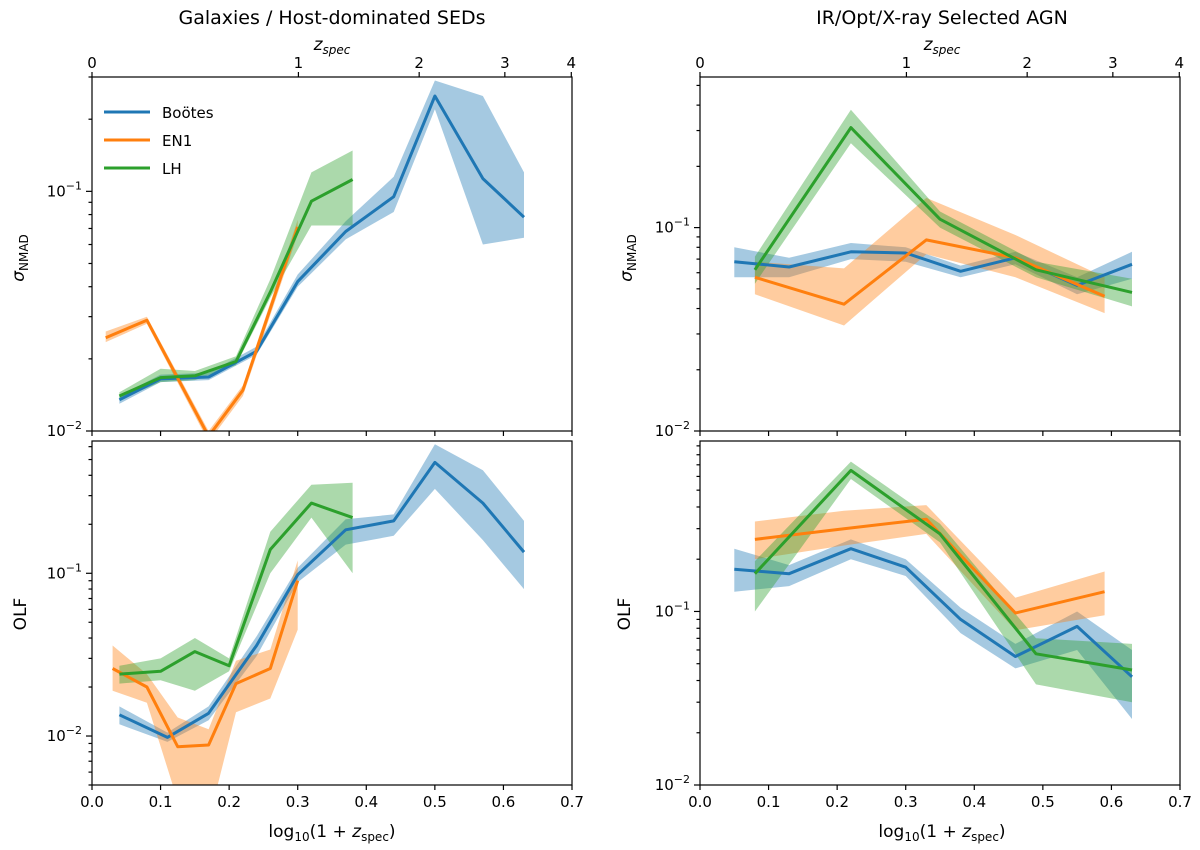 This screenshot has height=850, width=1200. Describe the element at coordinates (172, 169) in the screenshot. I see `legend-label-lh: LH` at that location.